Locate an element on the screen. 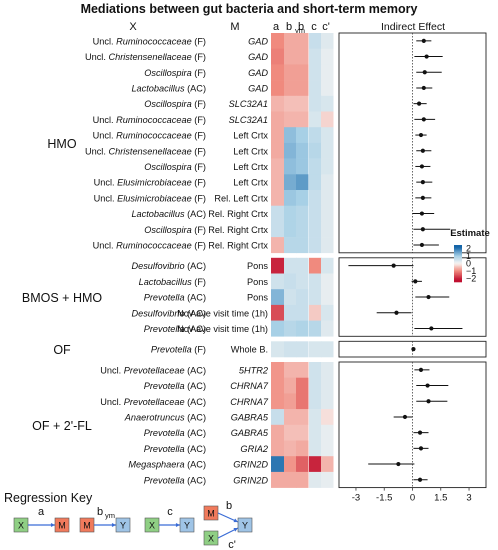  row-m-label: Whole B. is located at coordinates (249, 350).